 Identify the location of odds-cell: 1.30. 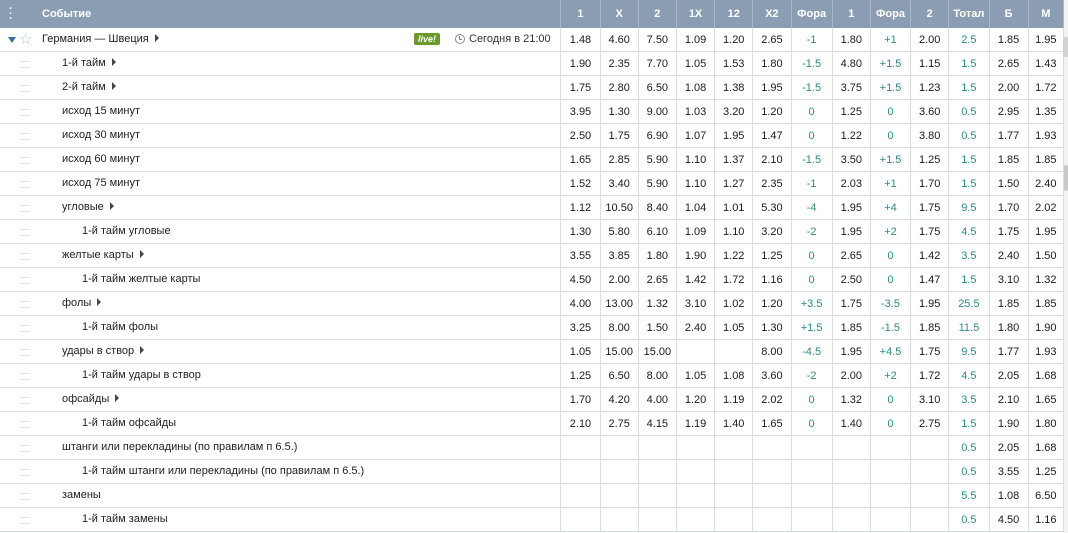
(619, 111).